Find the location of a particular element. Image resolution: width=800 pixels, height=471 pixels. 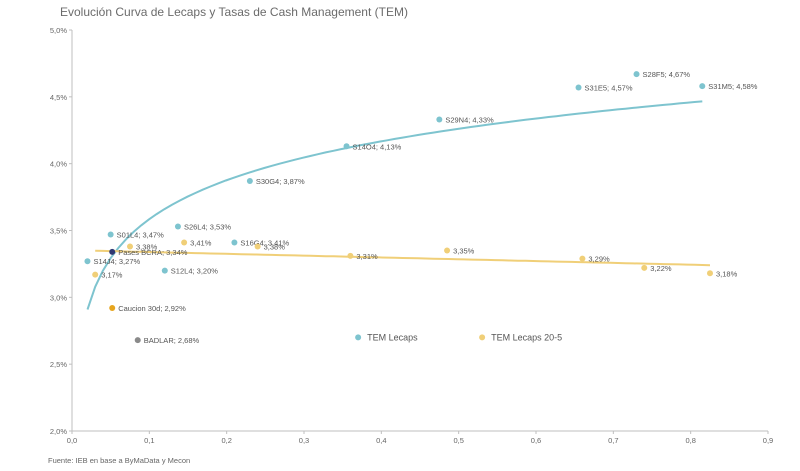

data-label: S01L4; 3,47% is located at coordinates (140, 235).